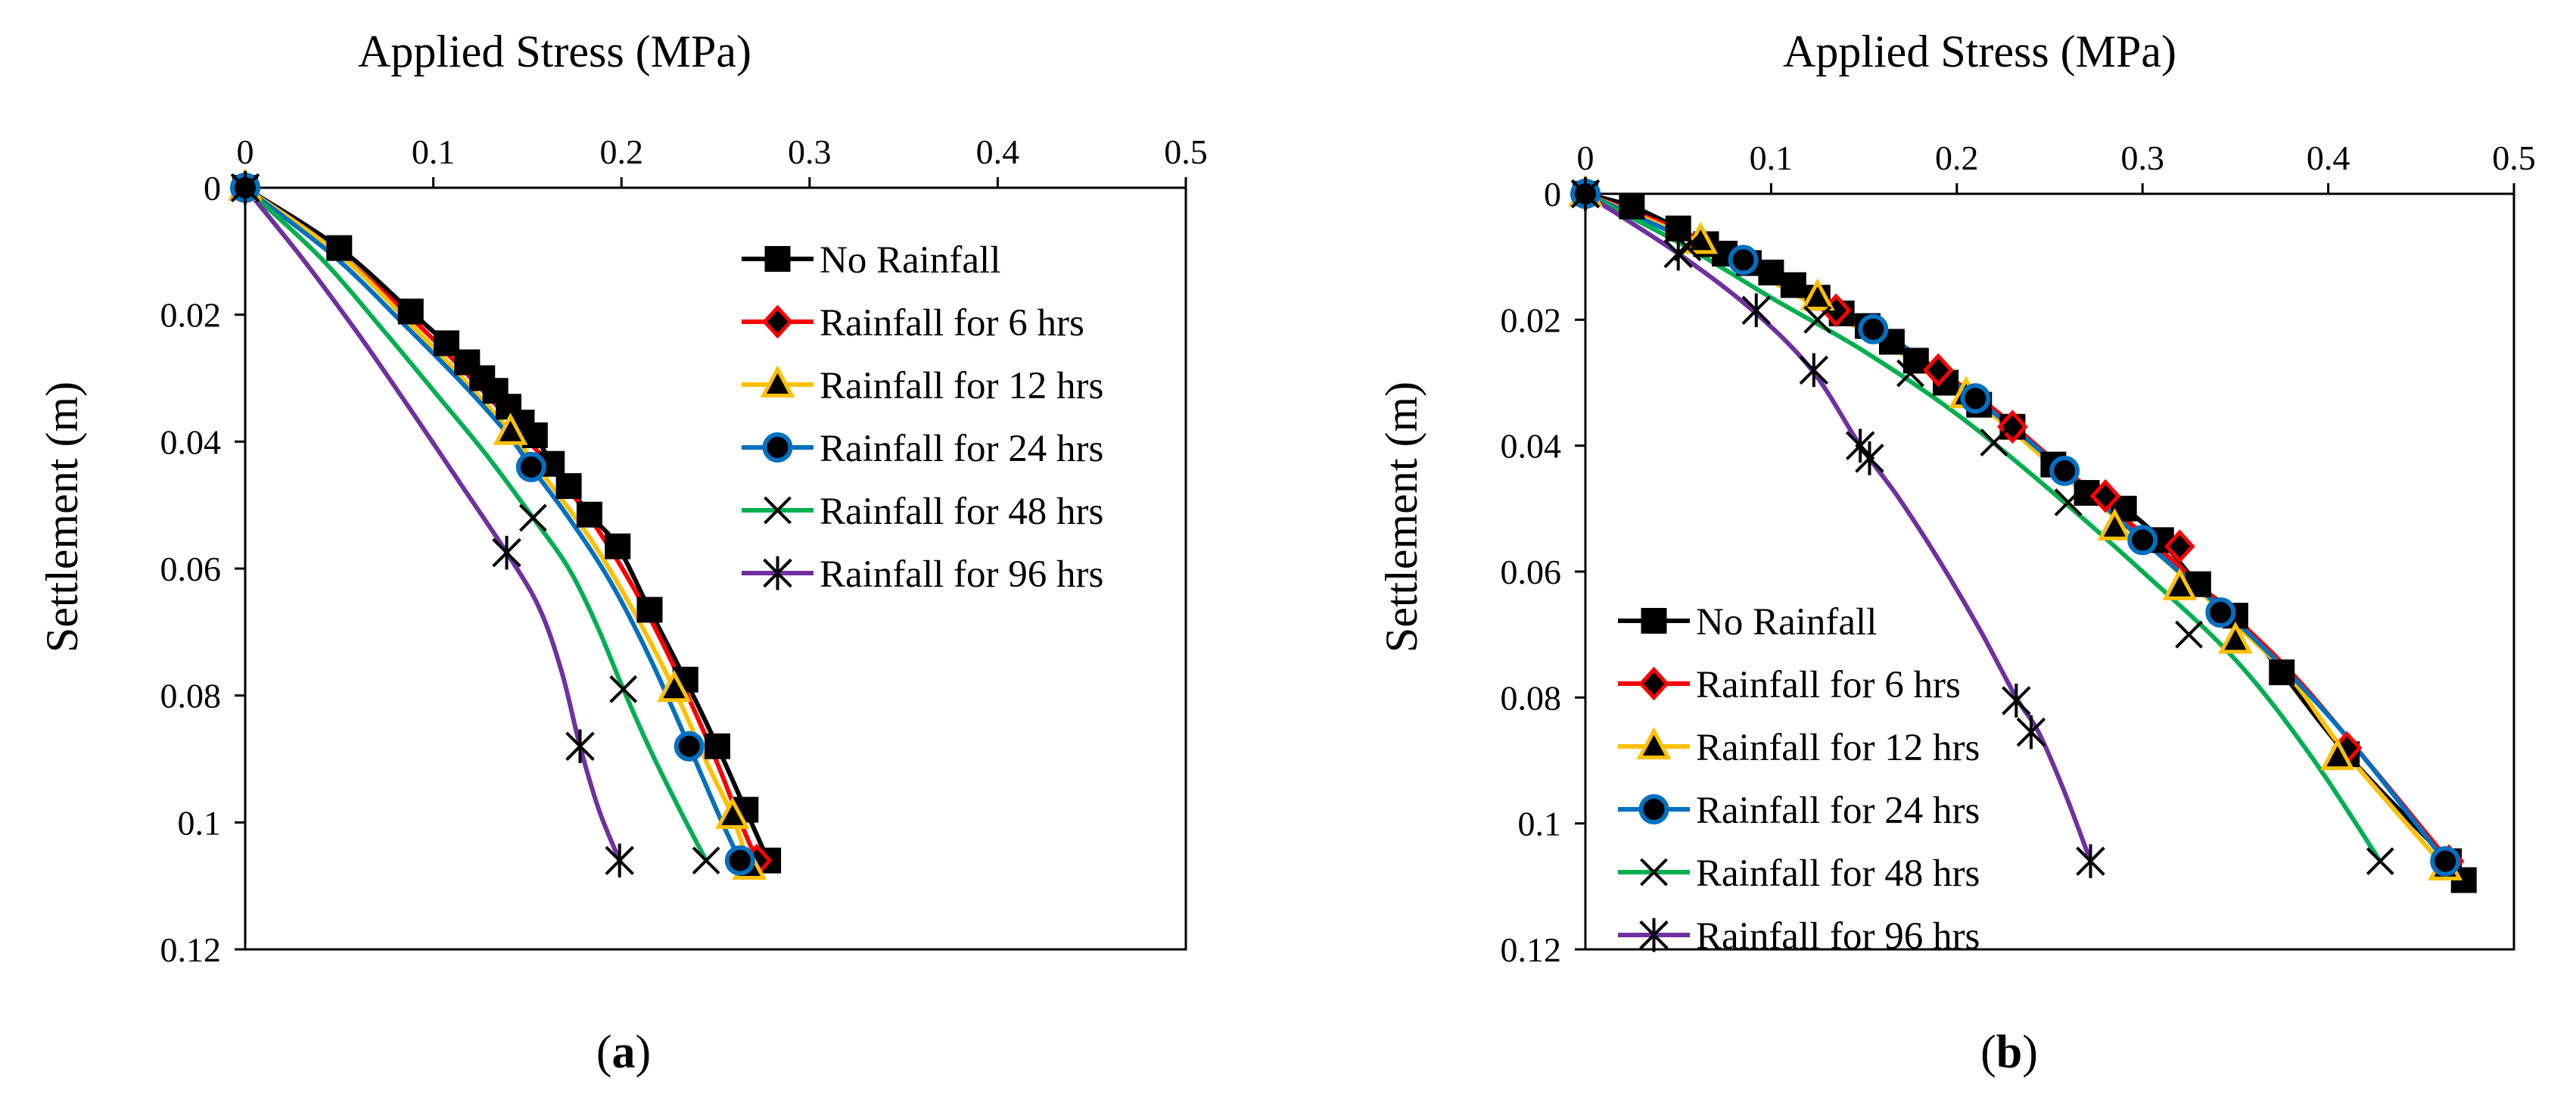  I want to click on panel-a-xtick-label: 0.3, so click(810, 152).